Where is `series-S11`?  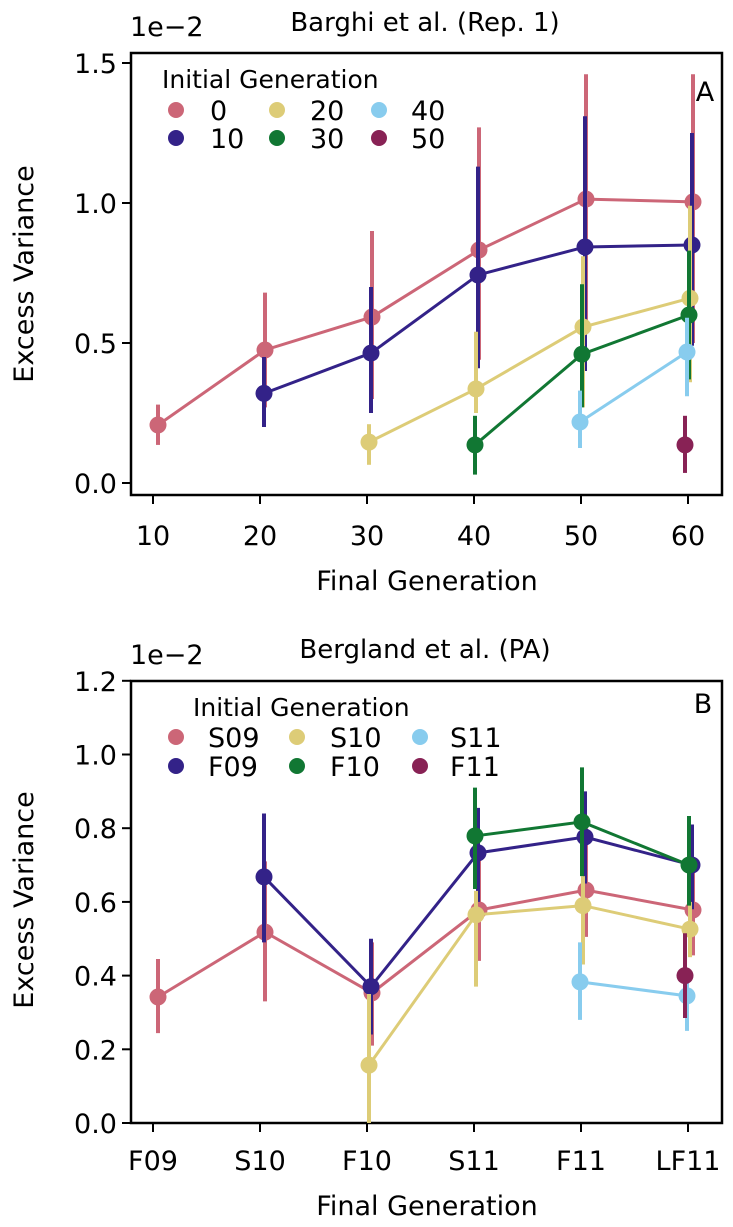
series-S11 is located at coordinates (633, 986).